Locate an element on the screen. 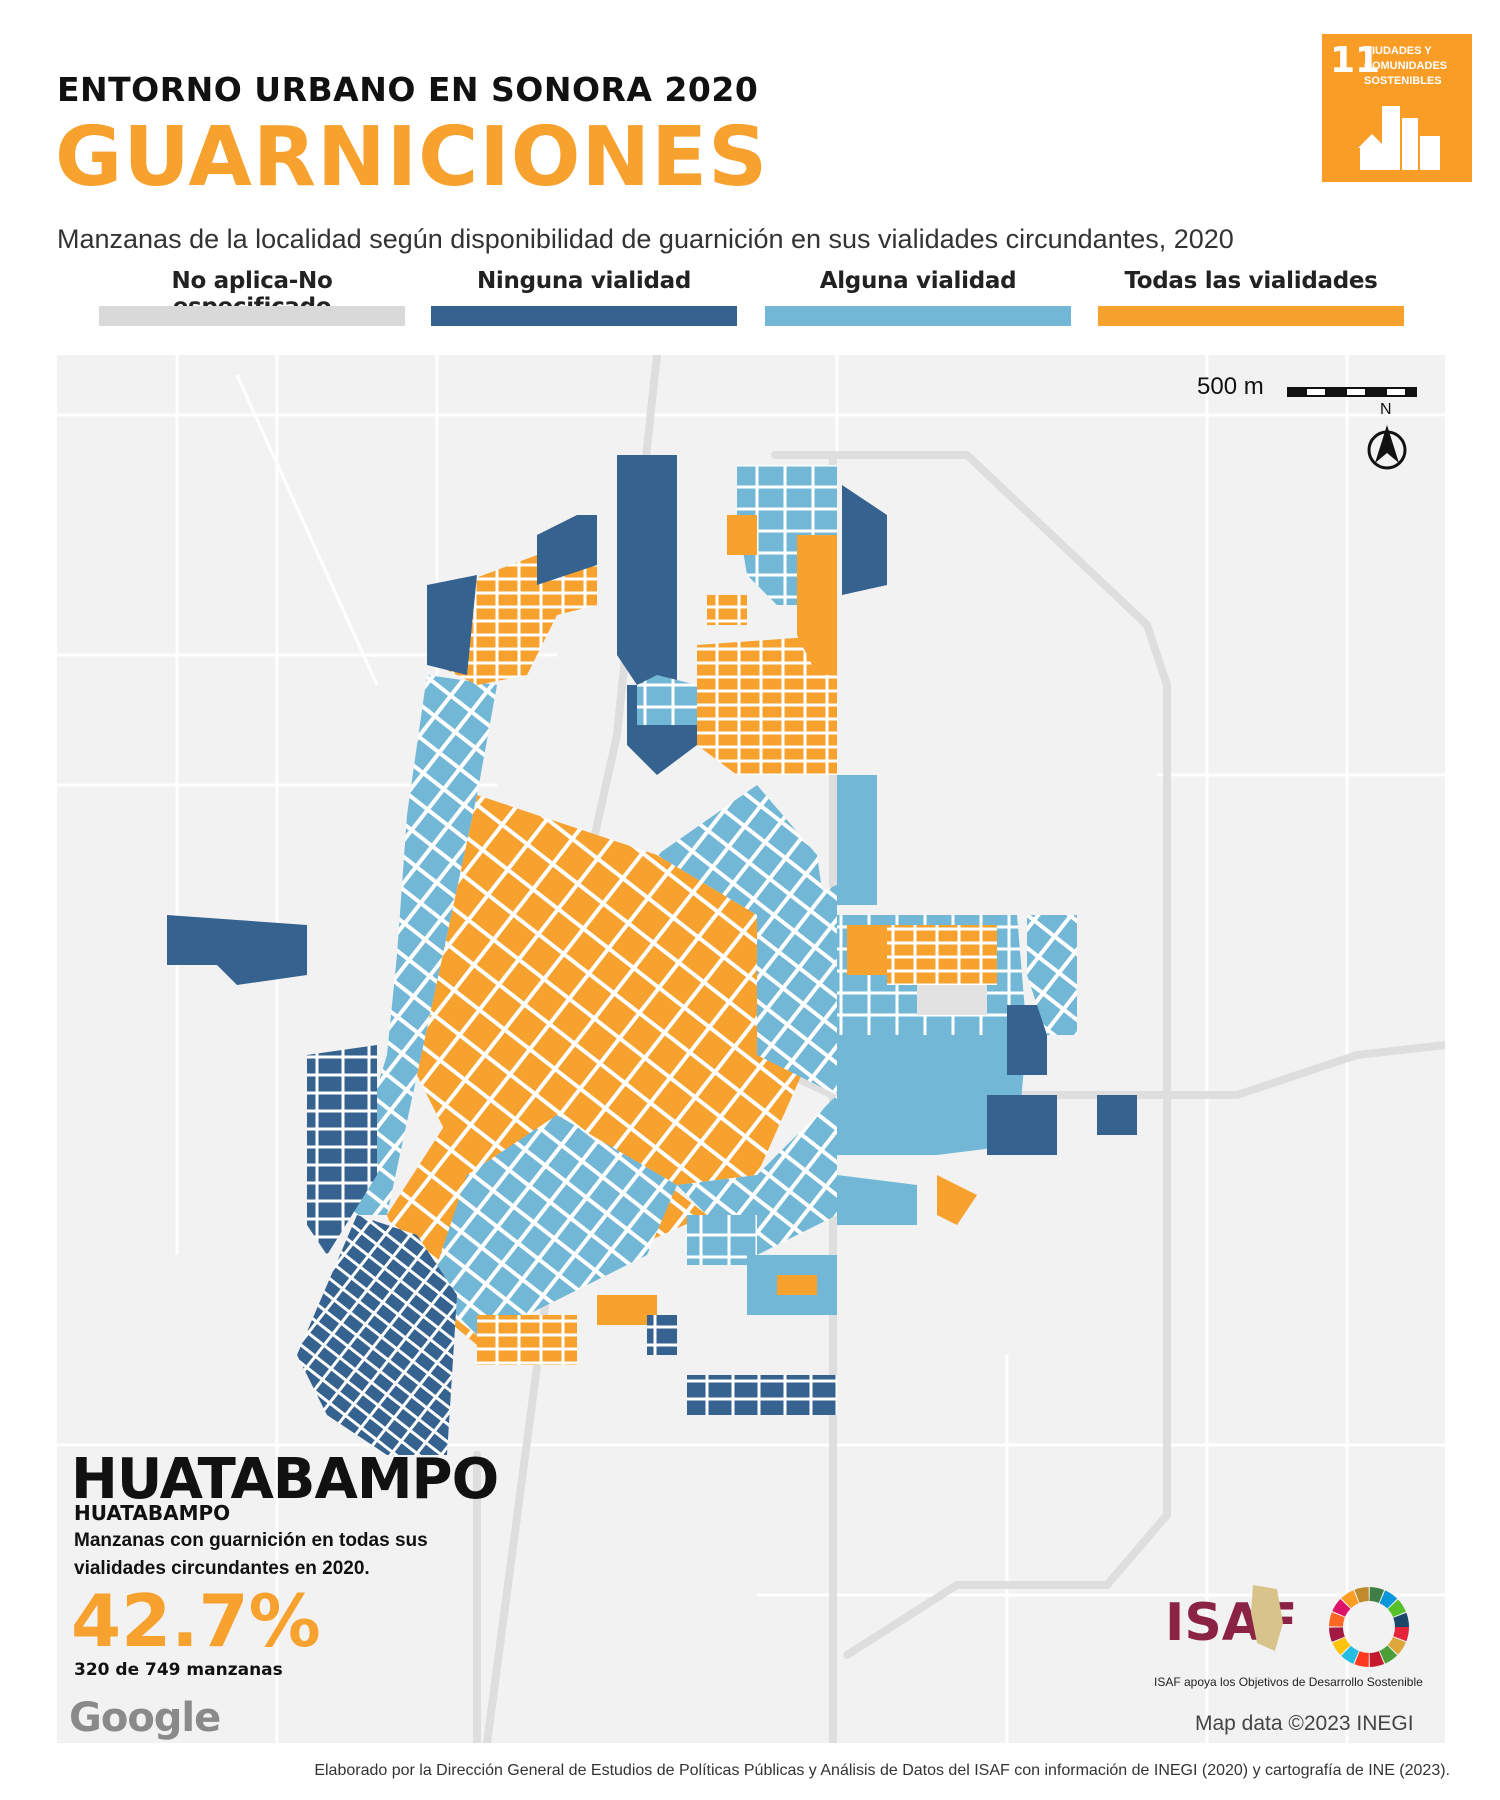 Image resolution: width=1500 pixels, height=1800 pixels. legend-item-alguna: Alguna vialidad is located at coordinates (918, 297).